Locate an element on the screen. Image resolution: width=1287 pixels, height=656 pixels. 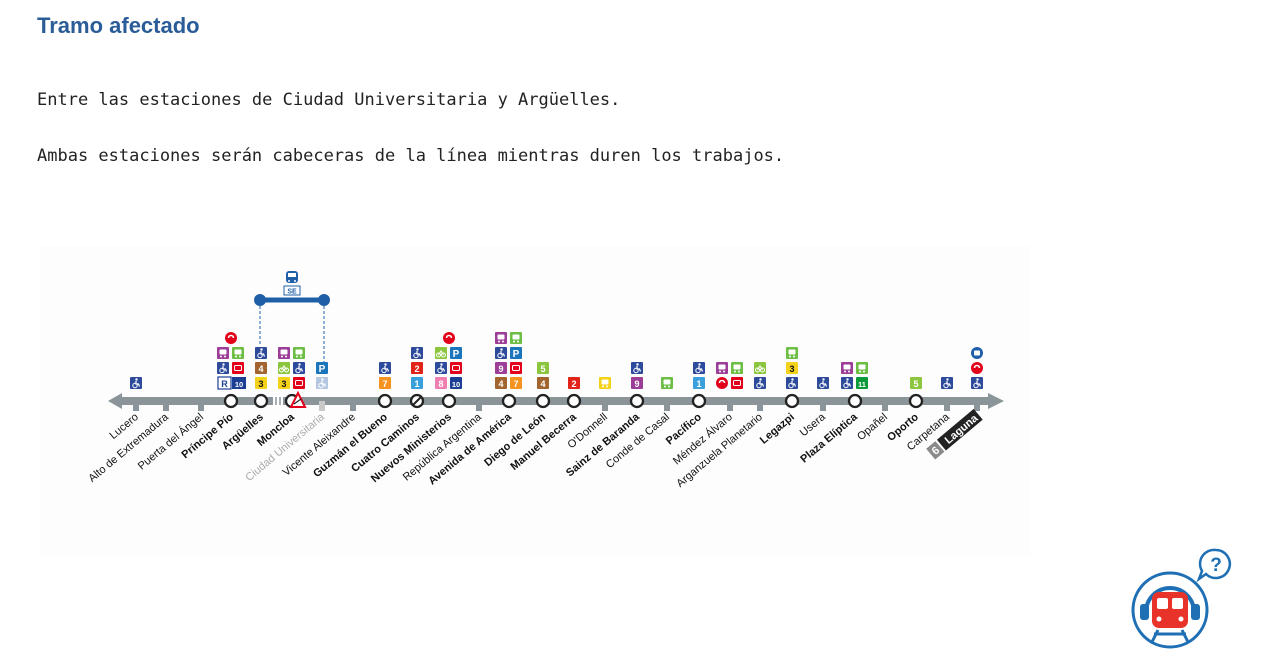
metro-ligero-icon is located at coordinates (977, 353).